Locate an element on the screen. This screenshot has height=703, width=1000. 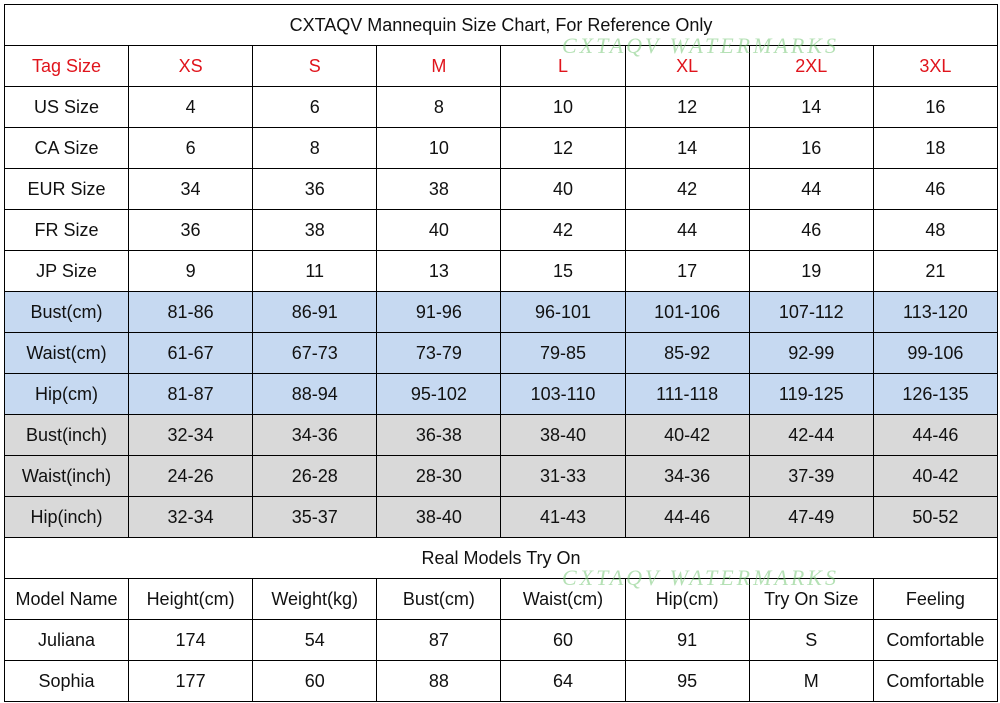
cell: 81-86 is located at coordinates (190, 312).